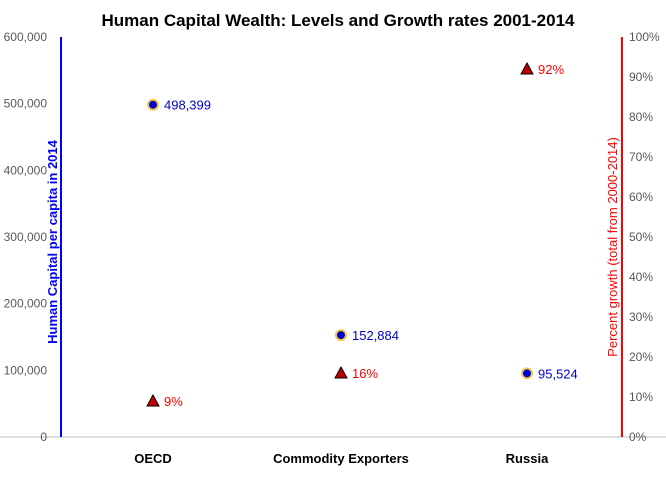  I want to click on y-right-axis-title: Percent growth (total from 2000-2014), so click(612, 247).